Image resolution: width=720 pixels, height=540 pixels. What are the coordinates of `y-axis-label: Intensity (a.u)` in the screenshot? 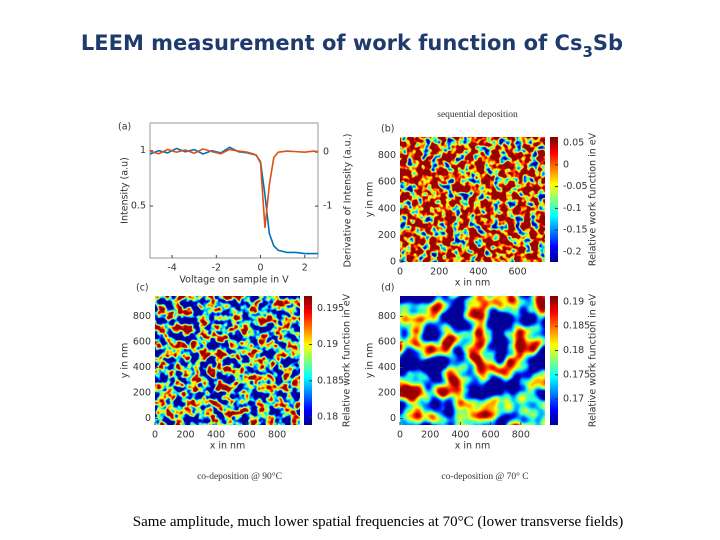 It's located at (125, 190).